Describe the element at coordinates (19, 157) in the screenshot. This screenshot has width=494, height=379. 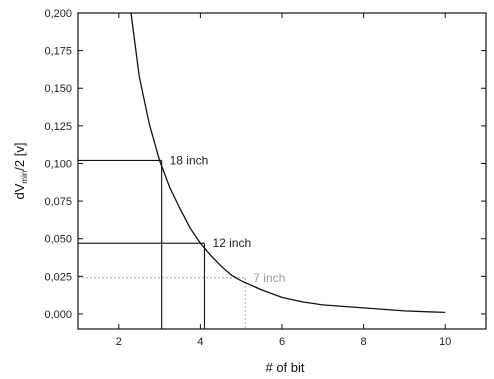
I see `y-axis-title-rest: /2 [v]` at that location.